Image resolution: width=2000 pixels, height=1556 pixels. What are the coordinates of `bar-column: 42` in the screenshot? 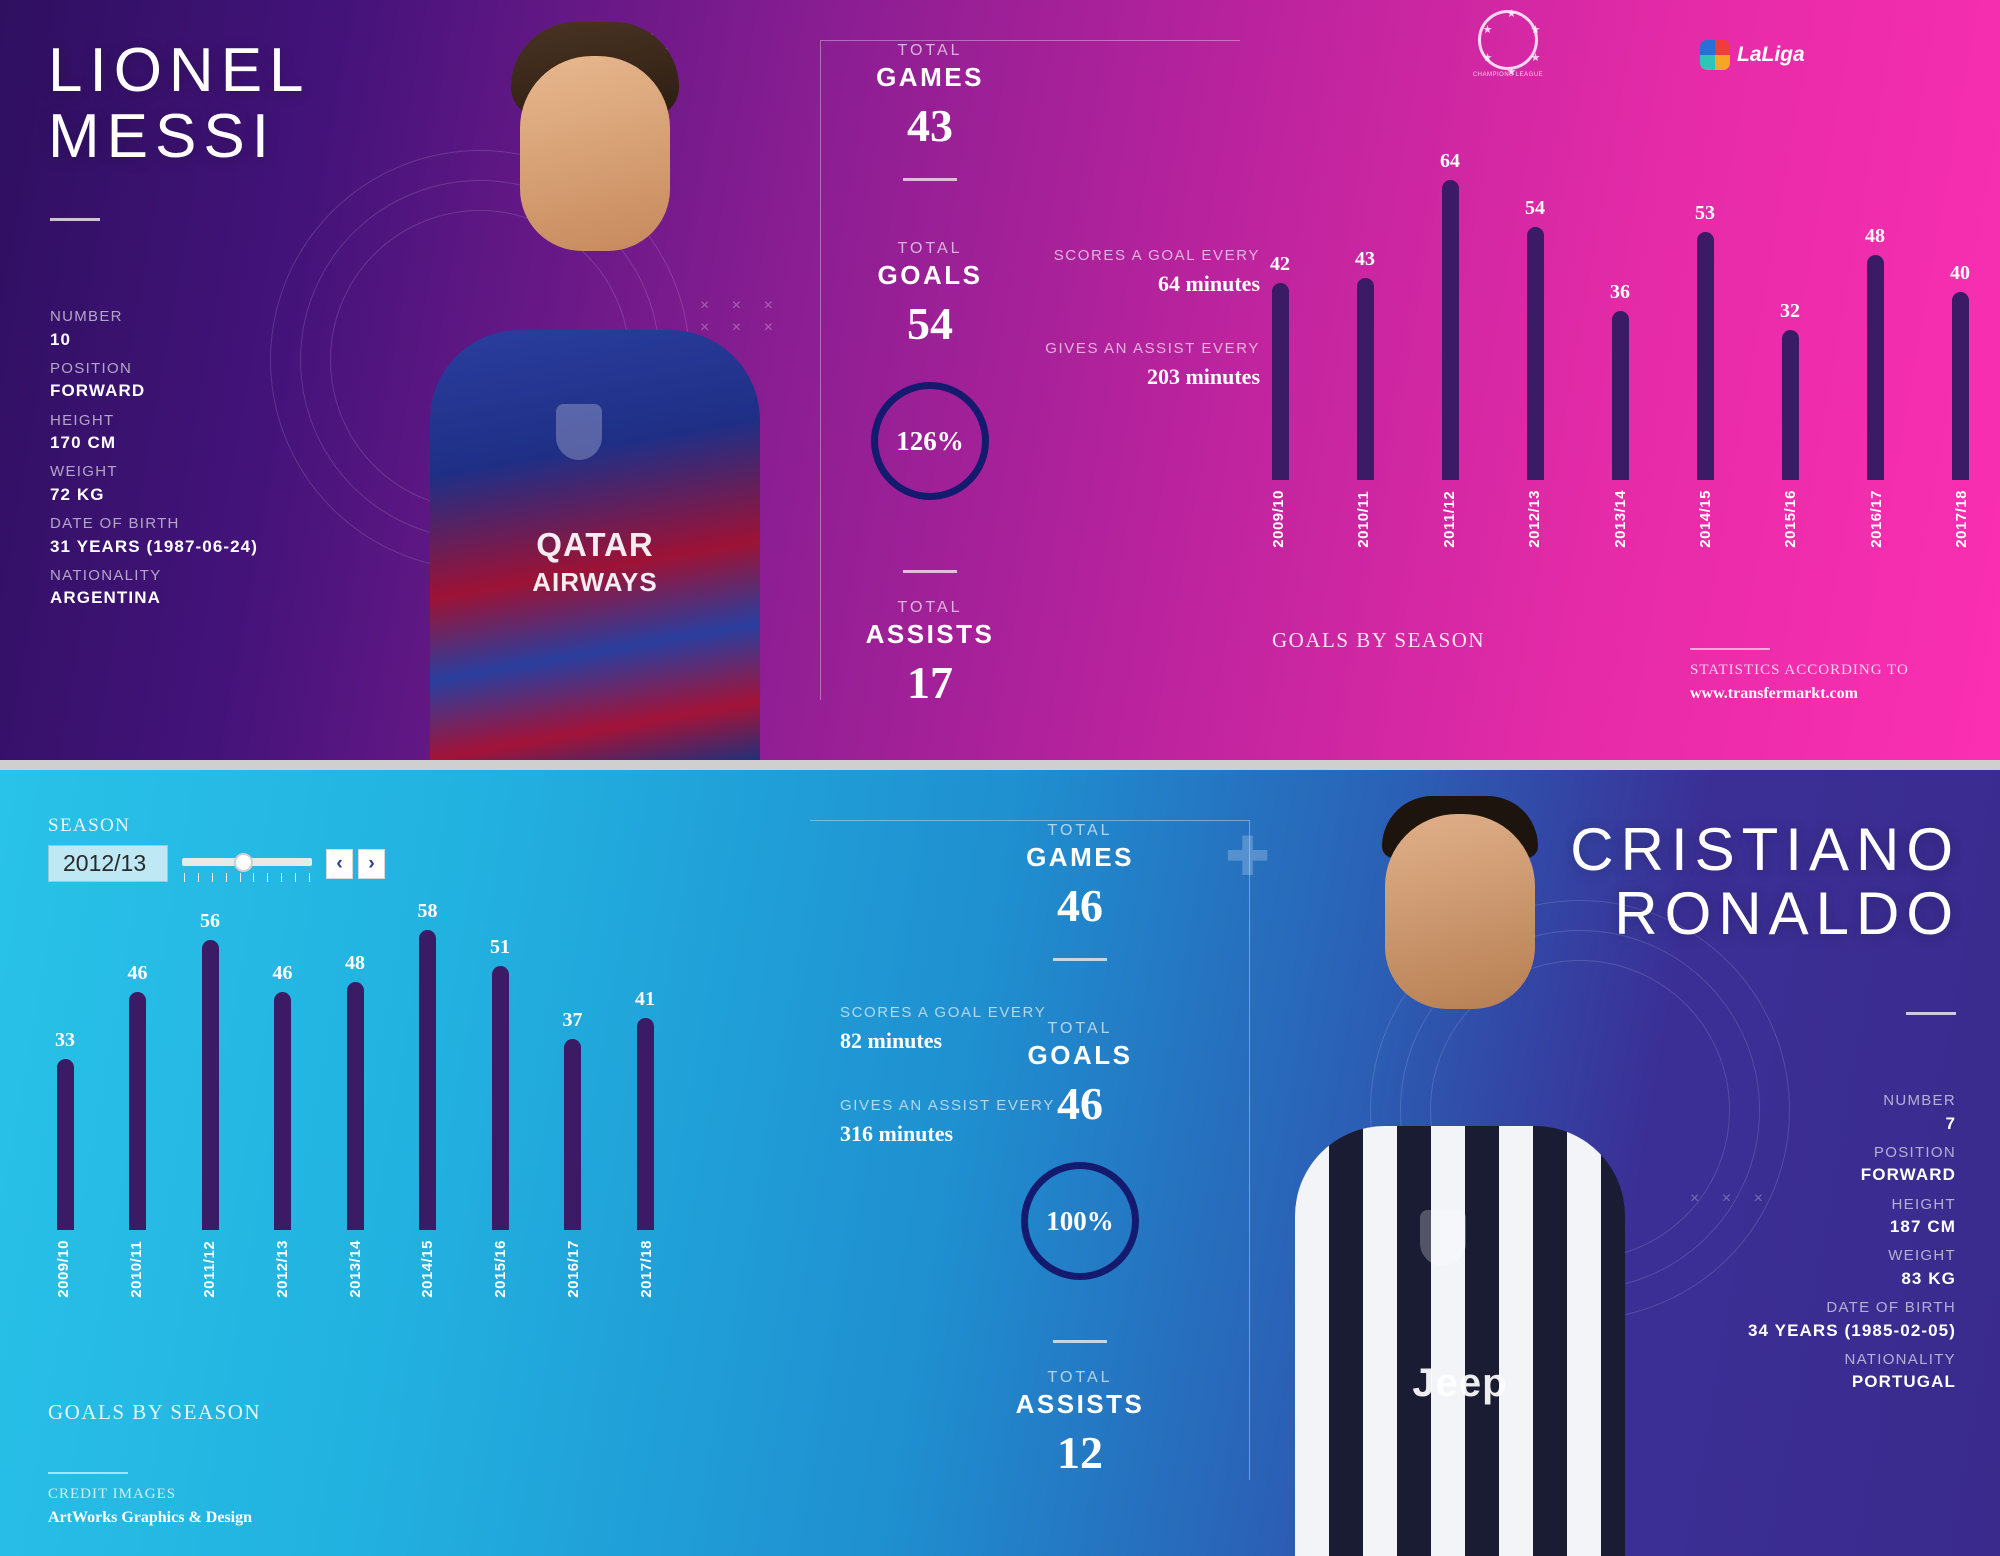 It's located at (1280, 315).